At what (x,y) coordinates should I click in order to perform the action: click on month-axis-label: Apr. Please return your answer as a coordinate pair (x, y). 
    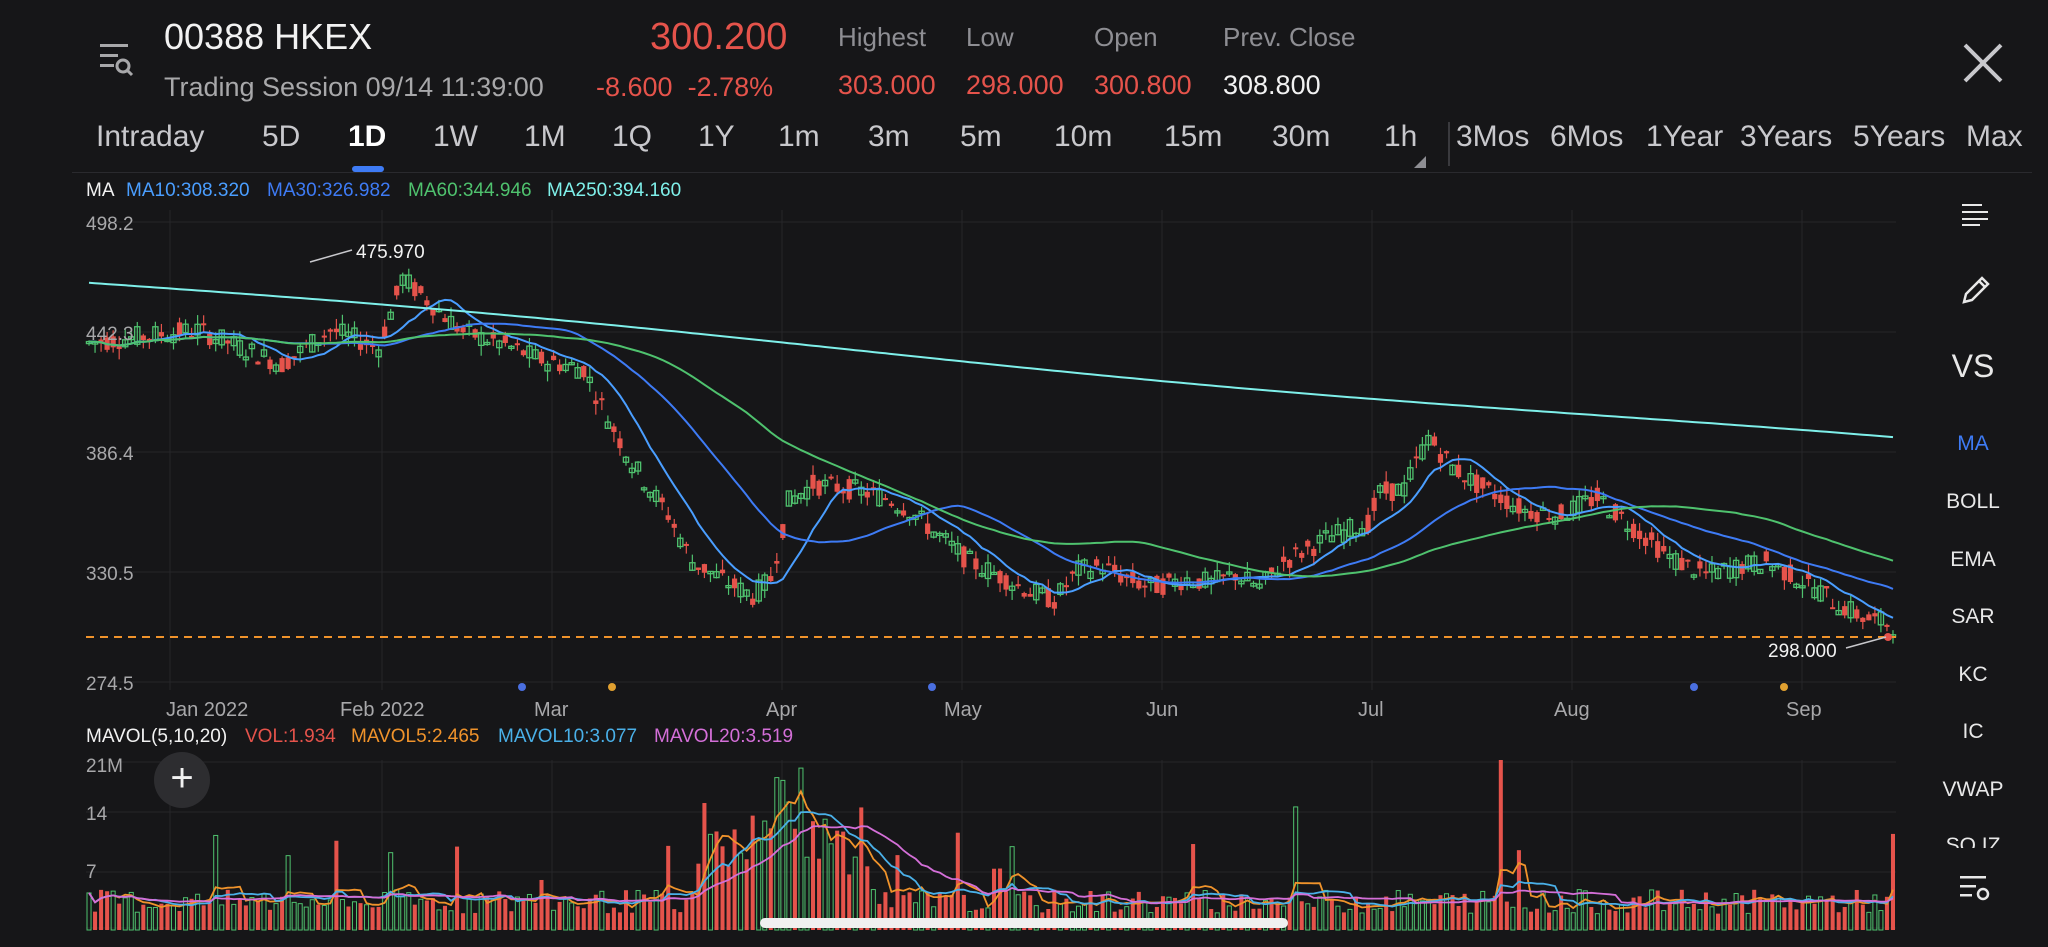
    Looking at the image, I should click on (781, 710).